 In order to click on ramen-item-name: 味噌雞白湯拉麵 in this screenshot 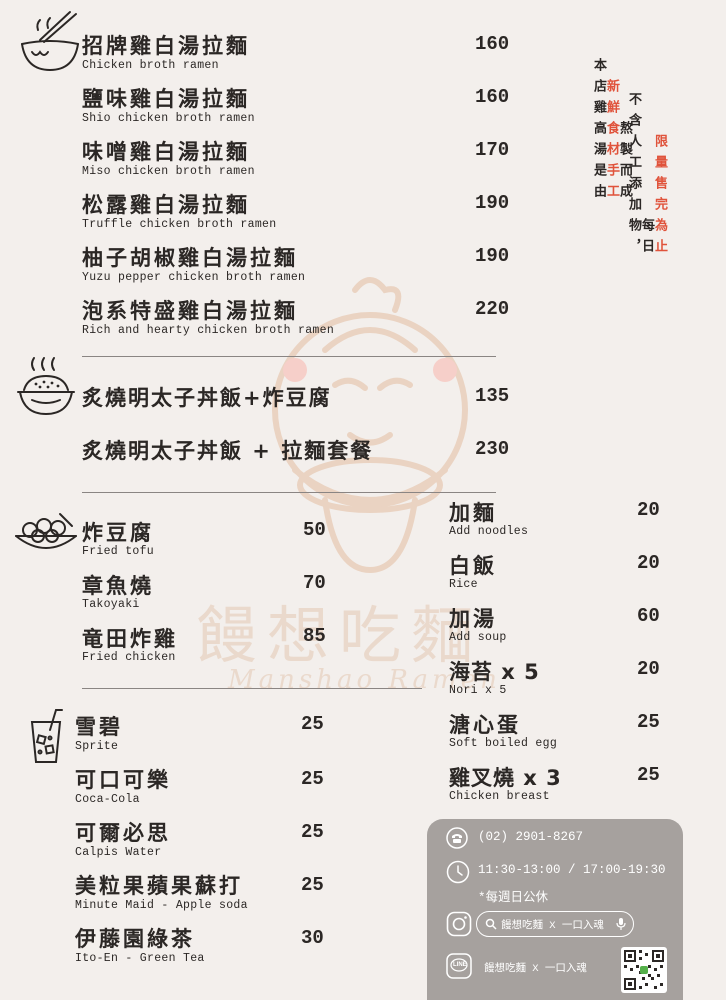, I will do `click(166, 152)`.